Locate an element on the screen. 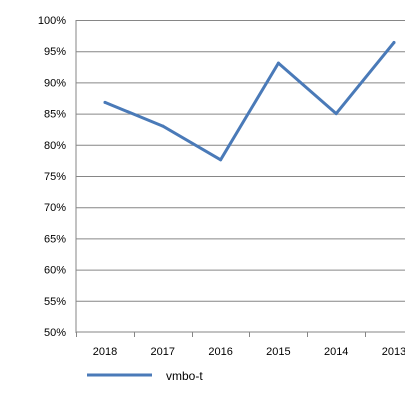 Image resolution: width=405 pixels, height=407 pixels. data-point-2018 is located at coordinates (105, 102).